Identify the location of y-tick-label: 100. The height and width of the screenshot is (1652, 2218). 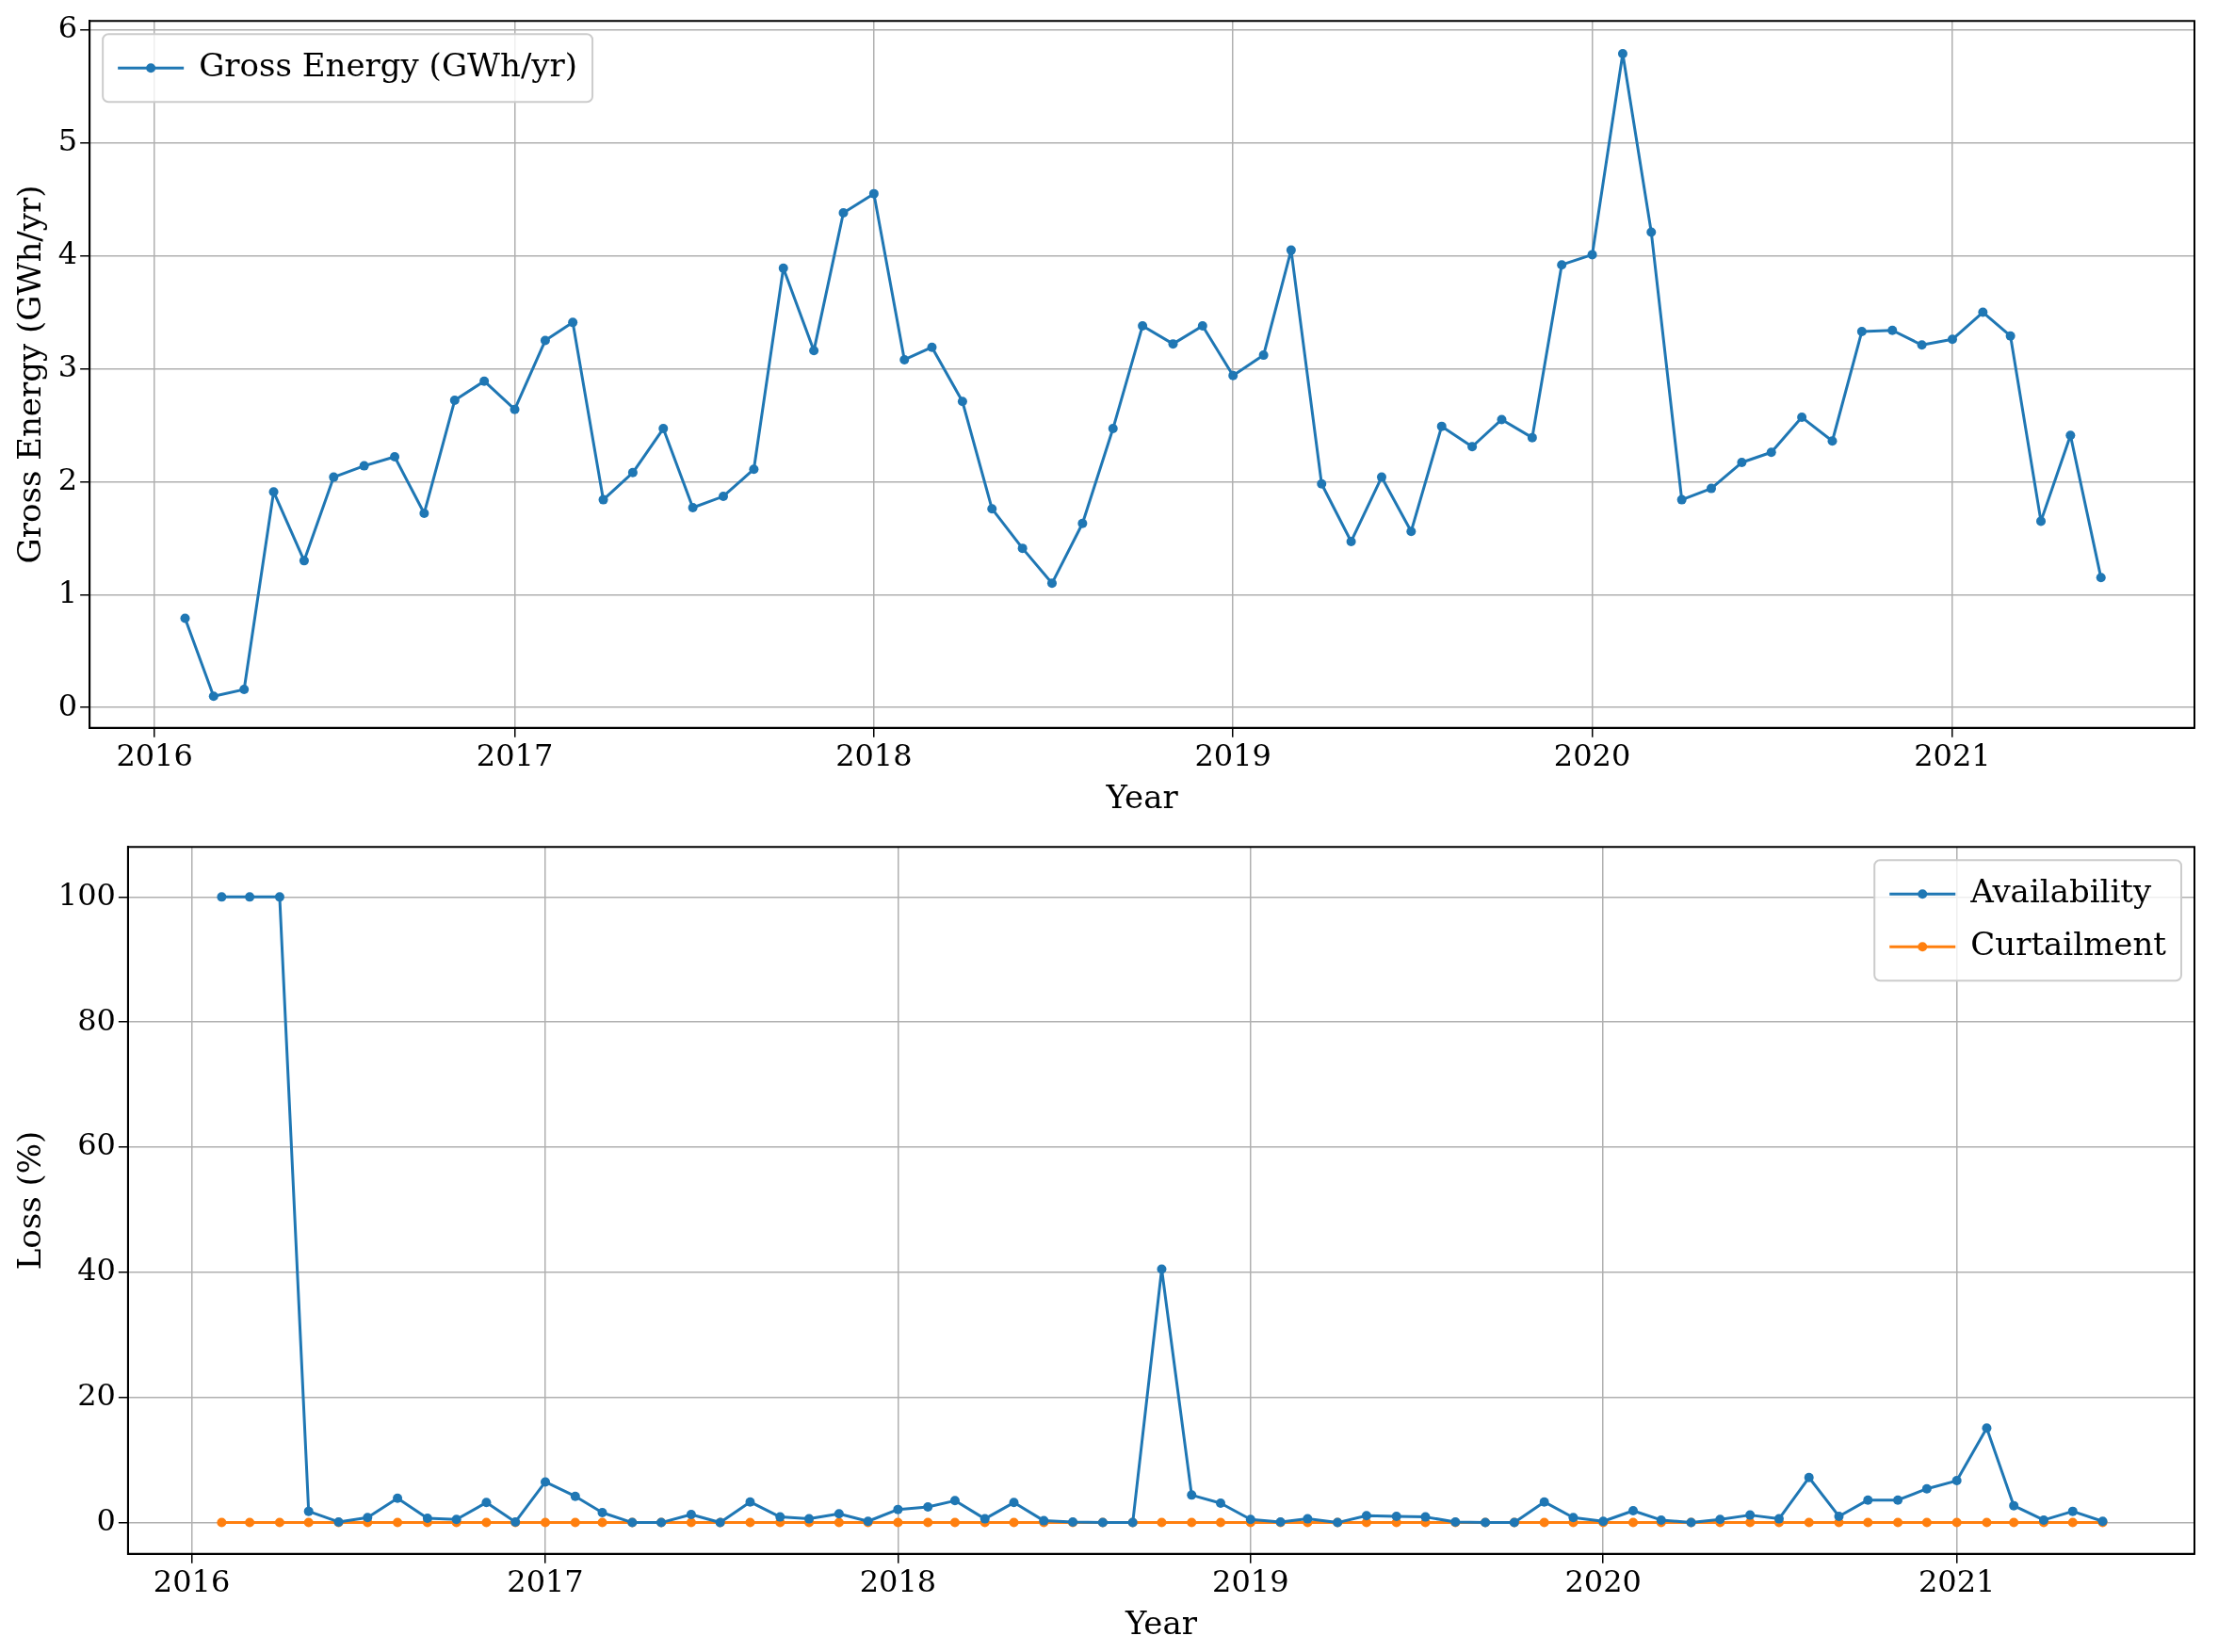
(86, 894).